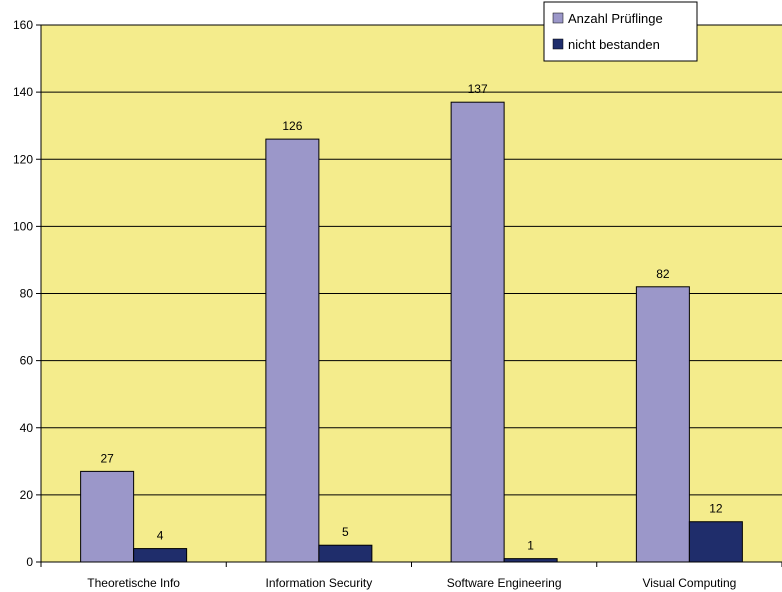  What do you see at coordinates (292, 126) in the screenshot?
I see `data-label: 126` at bounding box center [292, 126].